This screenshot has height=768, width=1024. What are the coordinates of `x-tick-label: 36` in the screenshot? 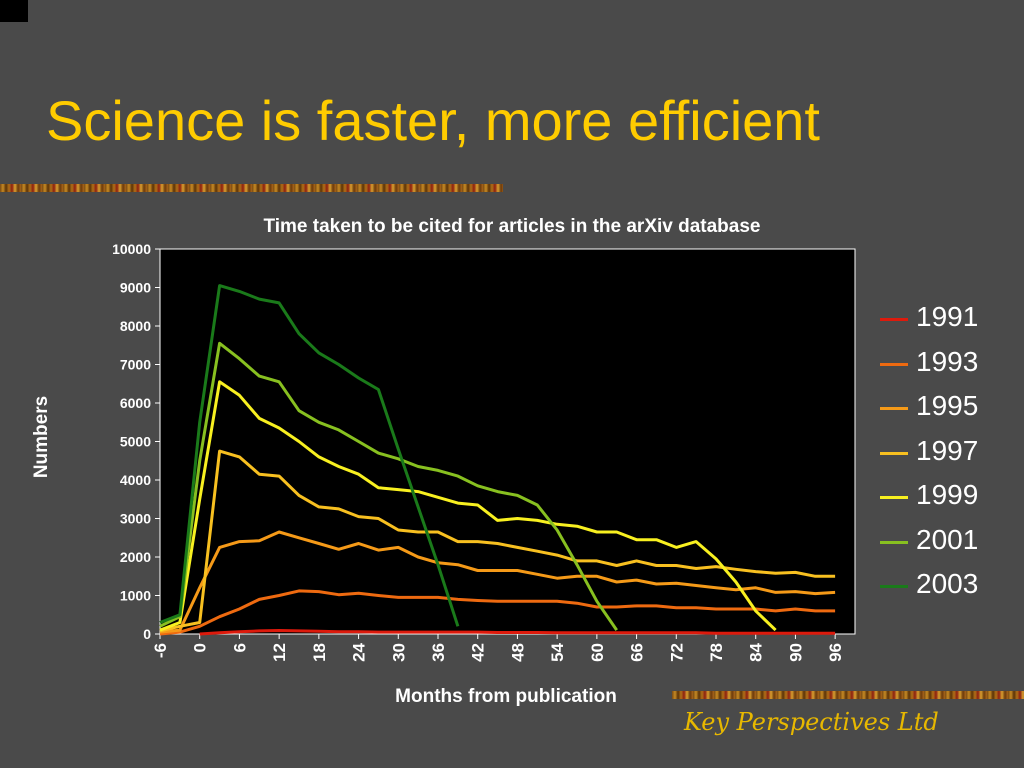 It's located at (438, 652).